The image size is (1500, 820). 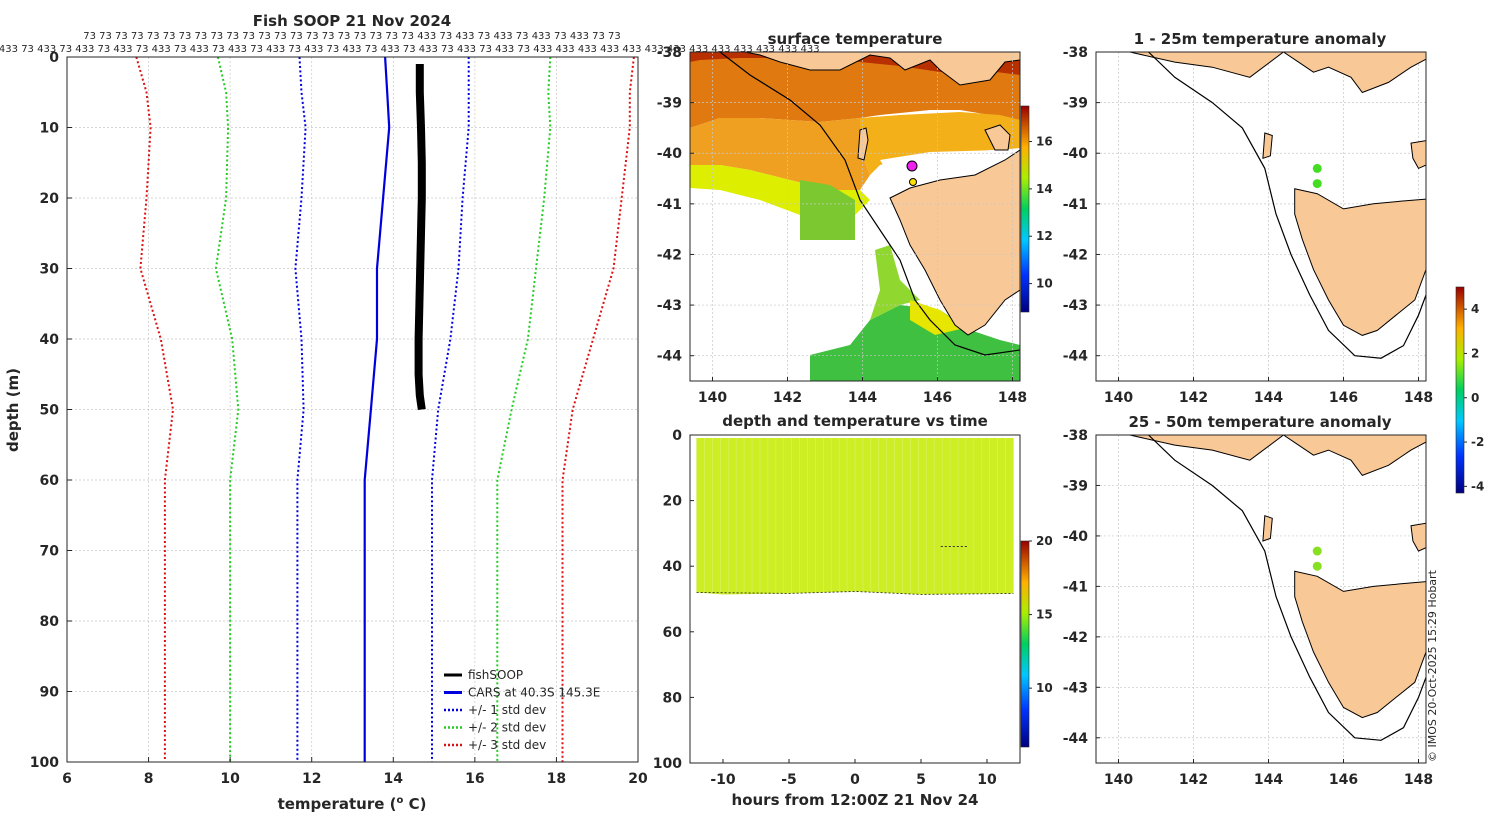 I want to click on sst-colorbar-ticks: 10 12 14 16, so click(x=1041, y=213).